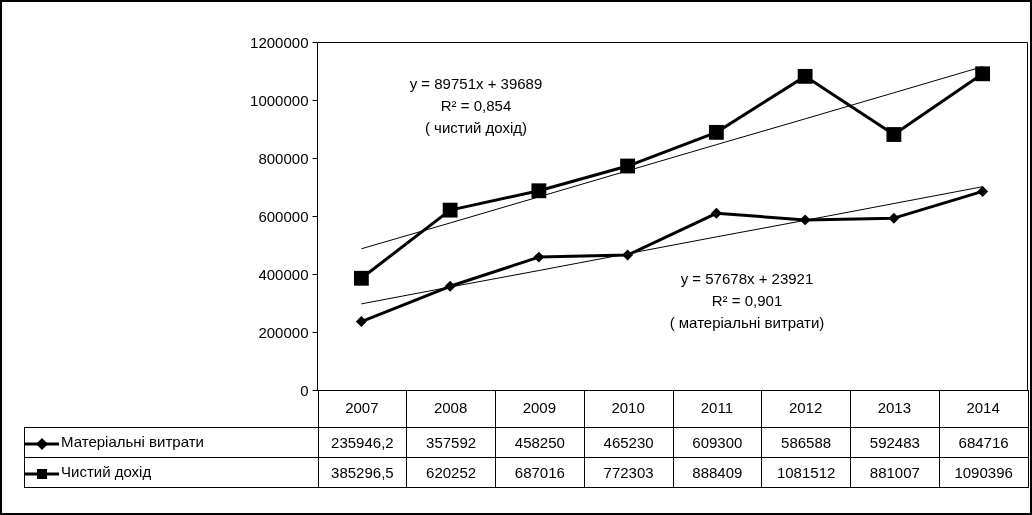 The height and width of the screenshot is (515, 1032). Describe the element at coordinates (283, 216) in the screenshot. I see `y-tick-label: 600000` at that location.